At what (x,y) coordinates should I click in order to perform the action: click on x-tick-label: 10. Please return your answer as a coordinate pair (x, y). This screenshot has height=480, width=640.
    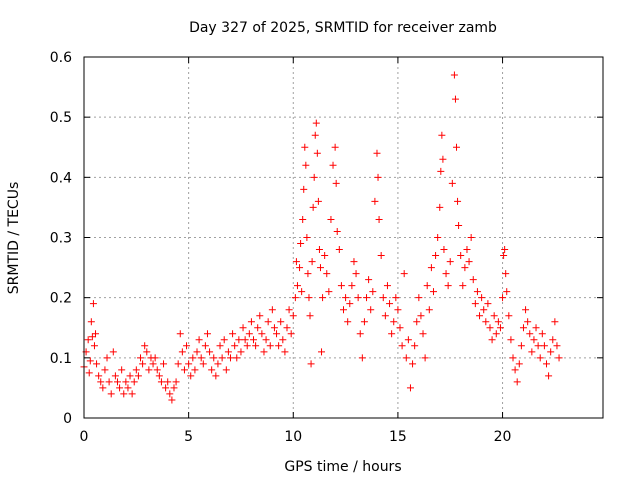
    Looking at the image, I should click on (293, 437).